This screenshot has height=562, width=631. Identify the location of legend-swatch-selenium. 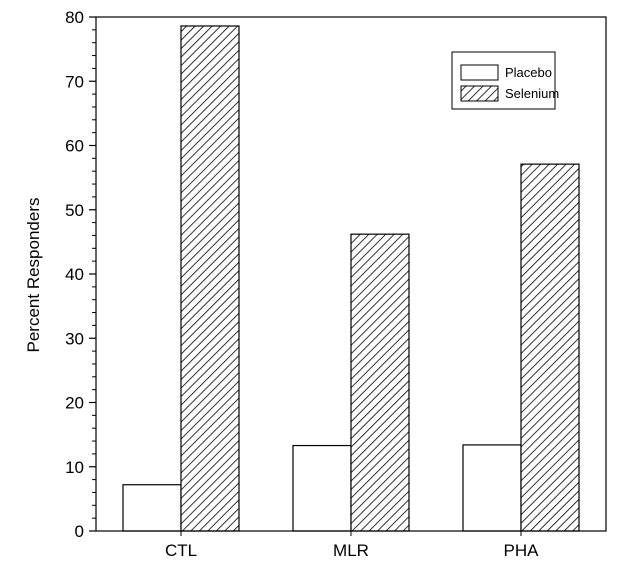
(479, 93).